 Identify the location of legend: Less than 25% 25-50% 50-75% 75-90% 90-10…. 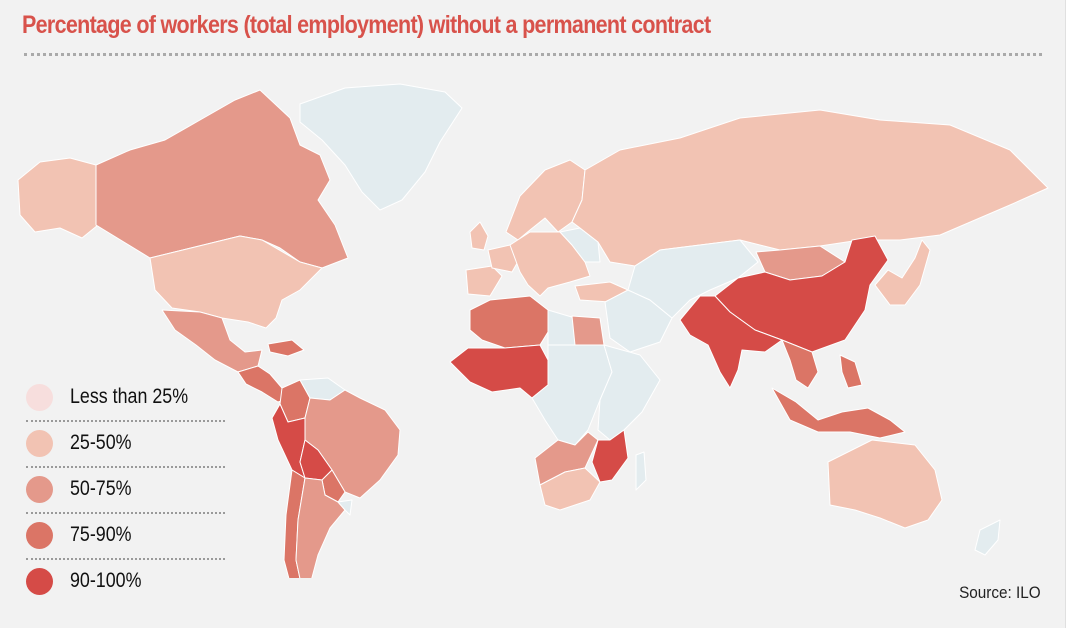
(122, 491).